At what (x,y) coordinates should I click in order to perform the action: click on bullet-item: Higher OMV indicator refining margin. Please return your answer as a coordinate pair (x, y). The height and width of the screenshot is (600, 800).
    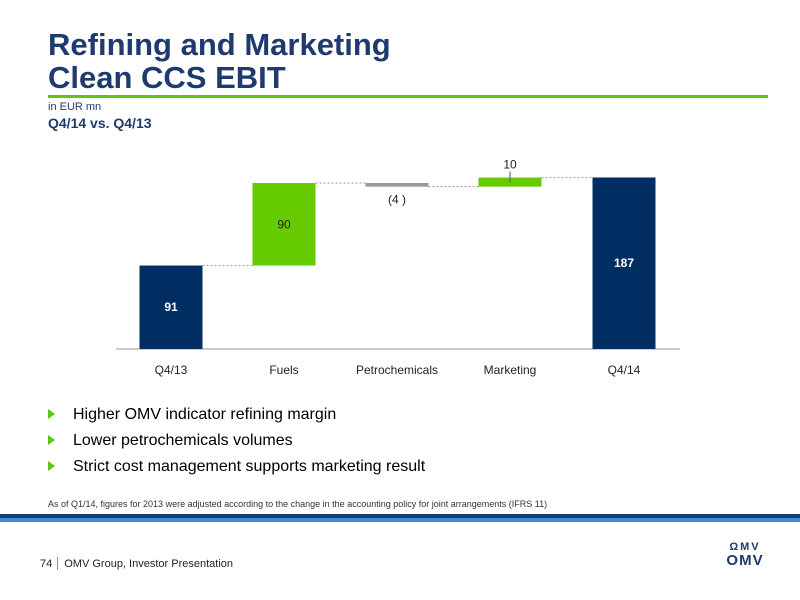
    Looking at the image, I should click on (236, 415).